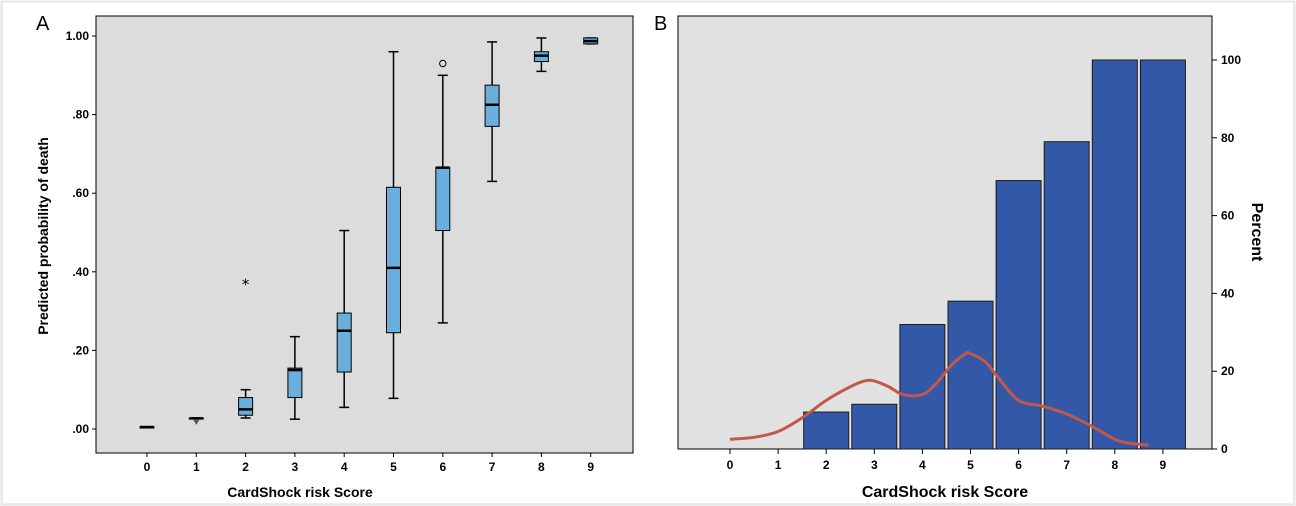  What do you see at coordinates (970, 465) in the screenshot?
I see `x-tick-label-b: 5` at bounding box center [970, 465].